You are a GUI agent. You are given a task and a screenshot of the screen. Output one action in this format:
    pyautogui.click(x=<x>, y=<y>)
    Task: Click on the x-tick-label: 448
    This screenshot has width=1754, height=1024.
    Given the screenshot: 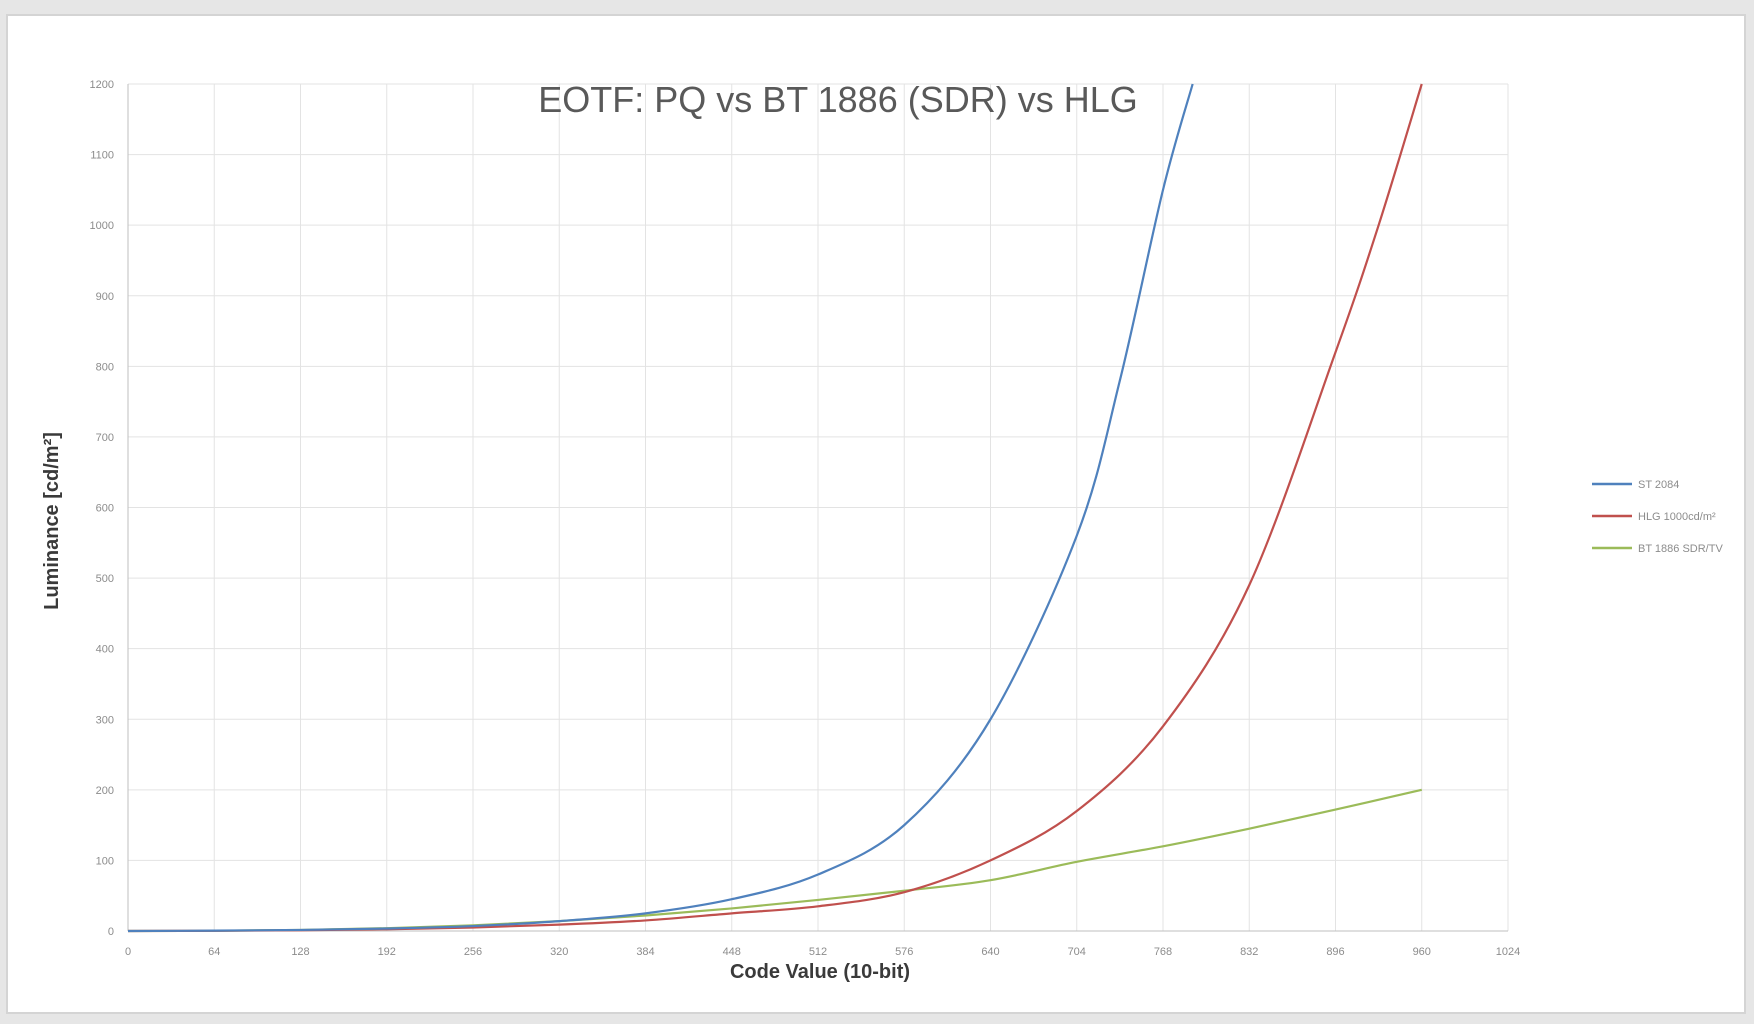 What is the action you would take?
    pyautogui.click(x=732, y=952)
    